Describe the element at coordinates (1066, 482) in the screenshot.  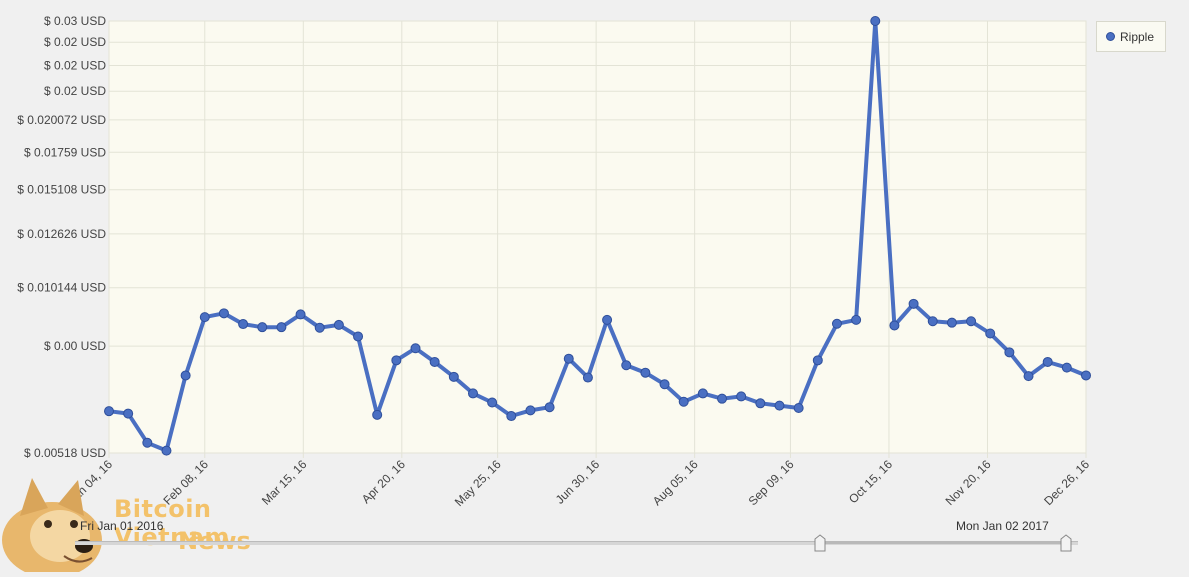
I see `x-tick-label: Dec 26, 16` at that location.